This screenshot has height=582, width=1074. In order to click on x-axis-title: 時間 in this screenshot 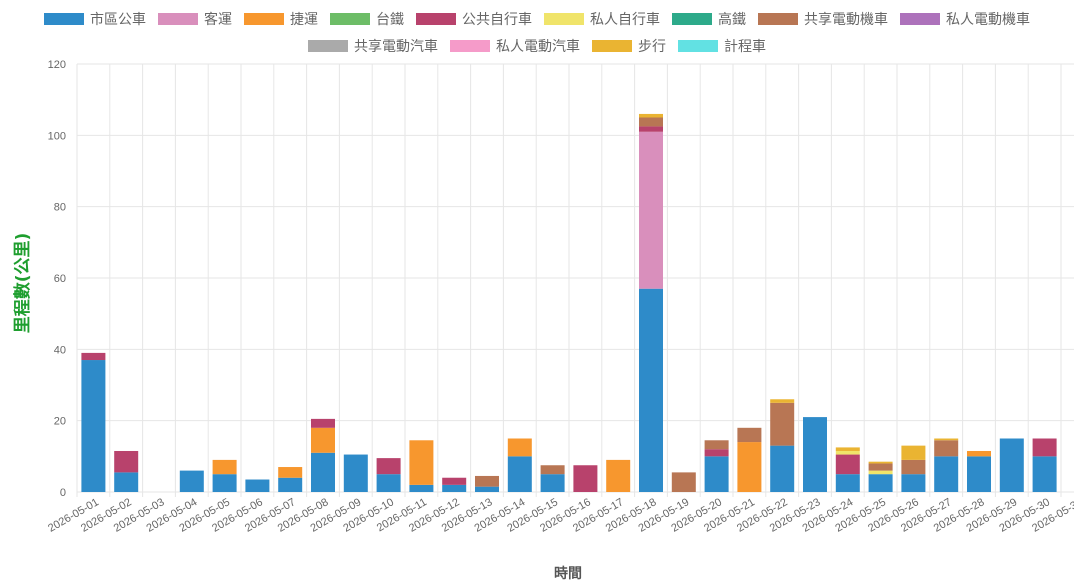, I will do `click(568, 573)`.